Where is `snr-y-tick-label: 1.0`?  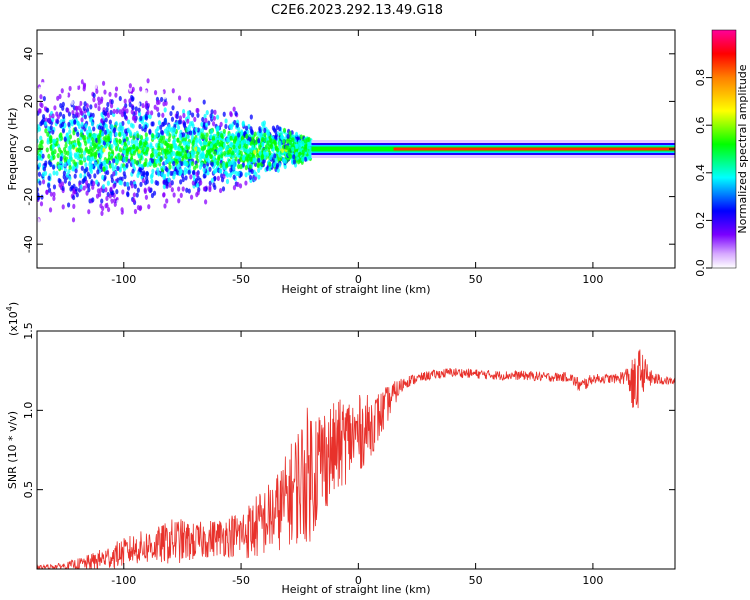
snr-y-tick-label: 1.0 is located at coordinates (28, 411).